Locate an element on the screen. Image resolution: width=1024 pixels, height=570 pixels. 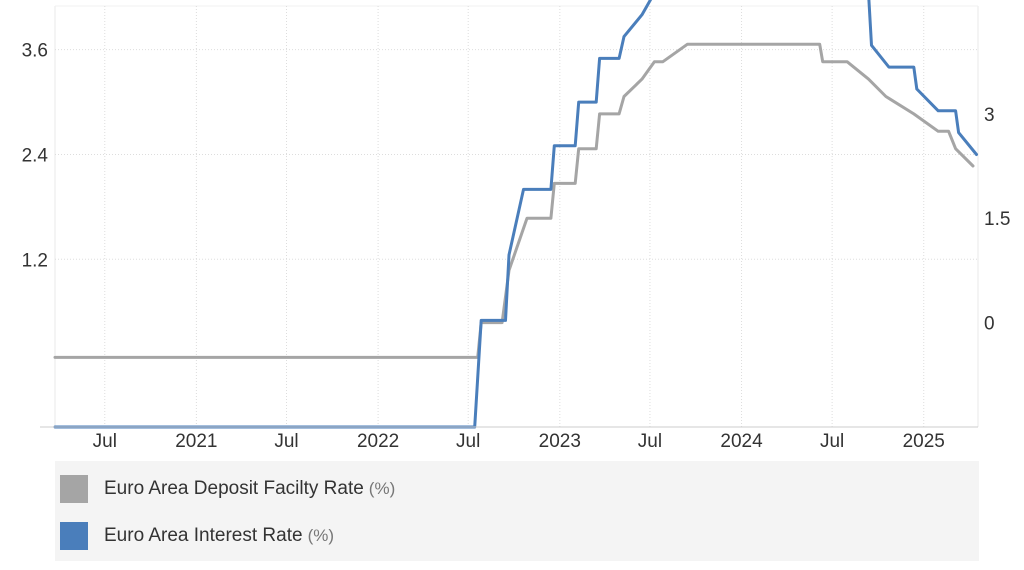
legend-item-deposit-rate: Euro Area Deposit Facilty Rate (%) is located at coordinates (227, 489).